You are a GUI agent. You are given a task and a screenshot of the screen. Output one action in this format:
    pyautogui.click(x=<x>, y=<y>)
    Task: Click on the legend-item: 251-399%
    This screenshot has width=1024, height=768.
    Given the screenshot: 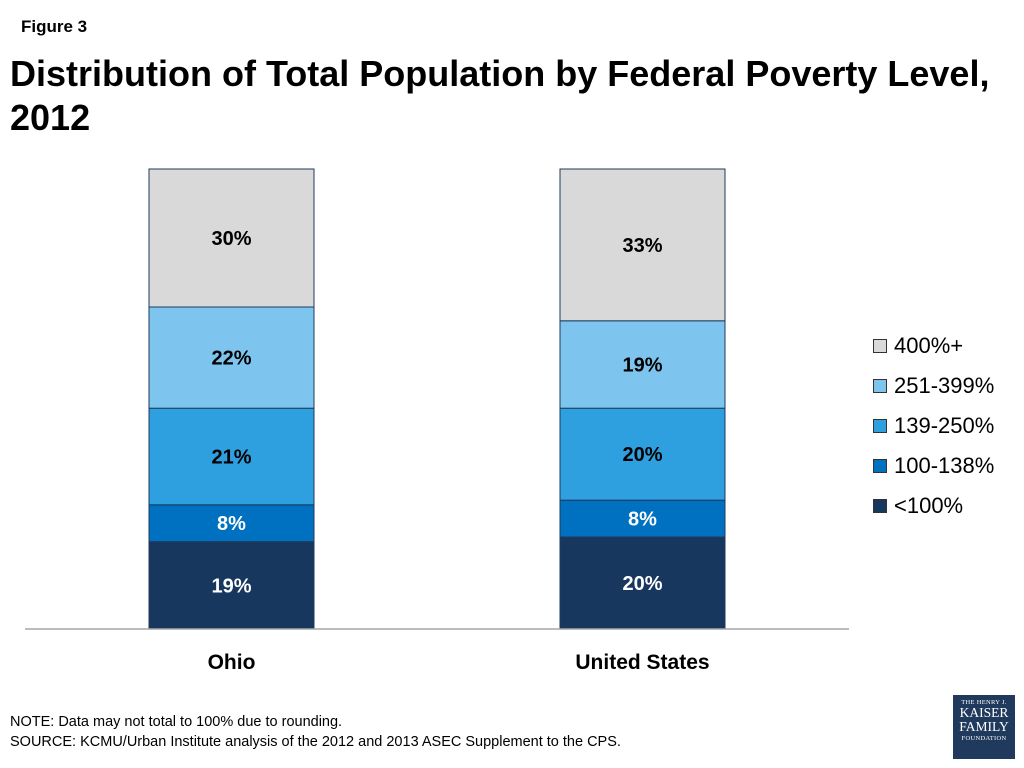 What is the action you would take?
    pyautogui.click(x=933, y=386)
    